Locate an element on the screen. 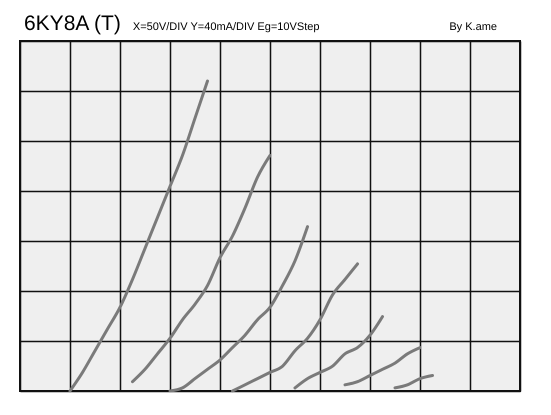  chart-title: 6KY8A (T) is located at coordinates (72, 24).